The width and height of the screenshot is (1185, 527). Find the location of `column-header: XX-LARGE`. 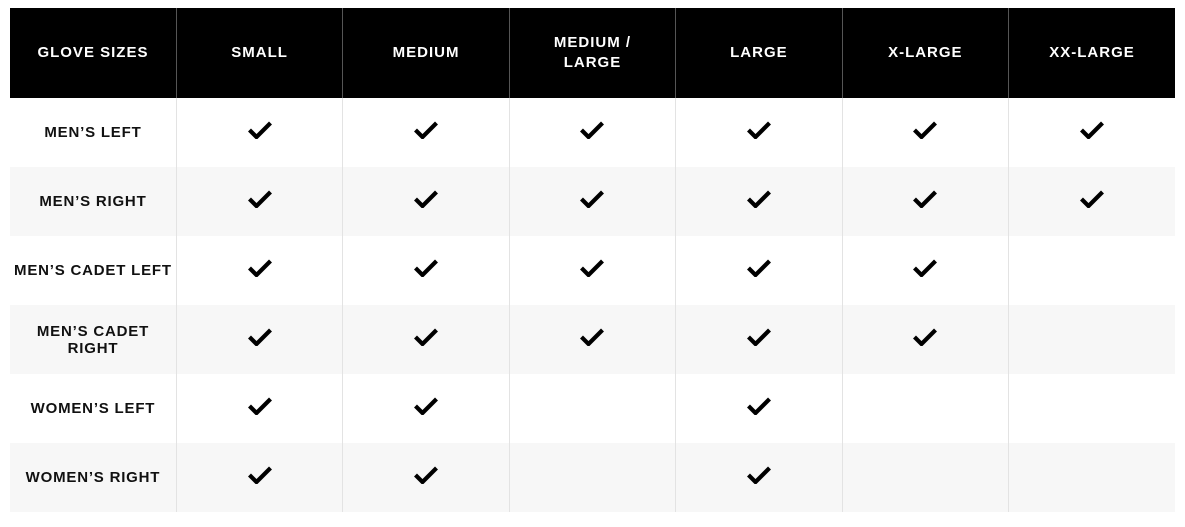

column-header: XX-LARGE is located at coordinates (1091, 53).